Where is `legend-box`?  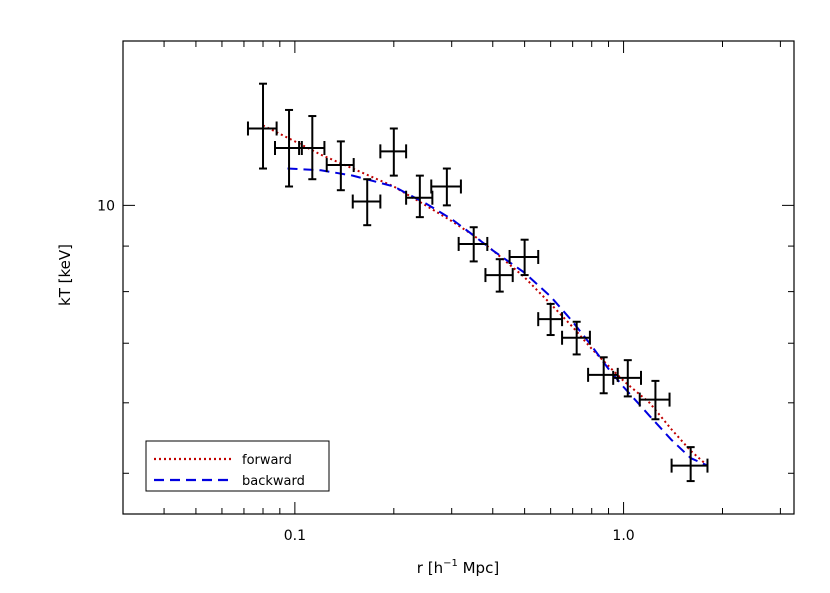 legend-box is located at coordinates (237, 466).